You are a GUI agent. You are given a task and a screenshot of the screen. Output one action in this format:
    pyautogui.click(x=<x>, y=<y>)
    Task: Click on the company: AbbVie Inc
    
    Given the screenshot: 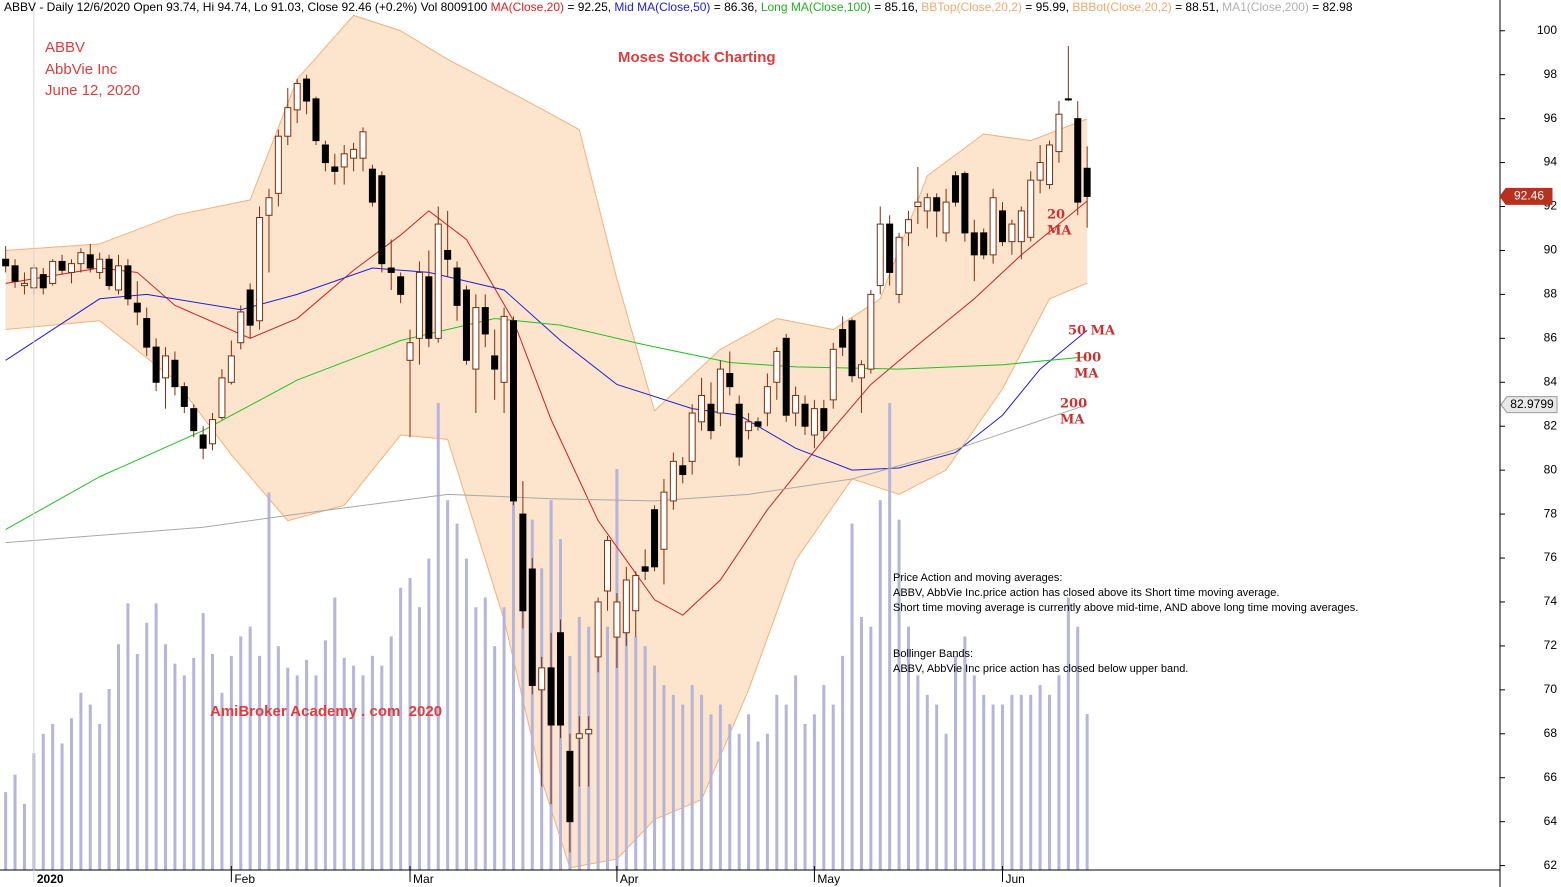 What is the action you would take?
    pyautogui.click(x=81, y=69)
    